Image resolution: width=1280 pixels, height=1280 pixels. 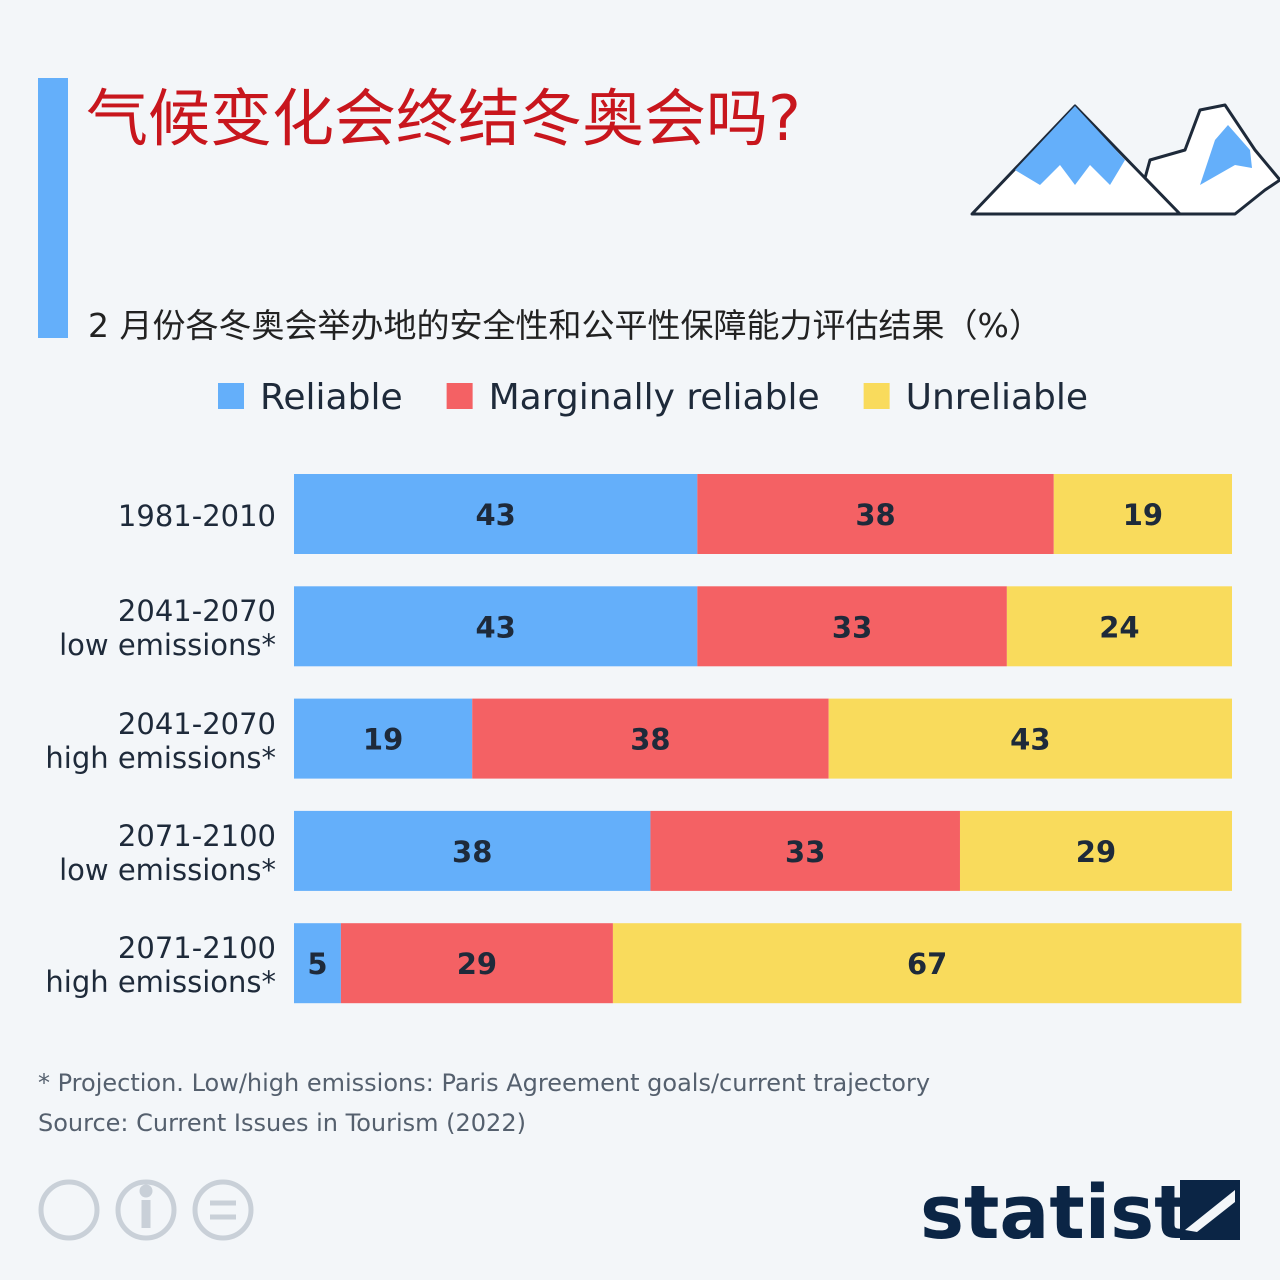 What do you see at coordinates (160, 965) in the screenshot?
I see `y-tick-label: 2071-2100 high emissions*` at bounding box center [160, 965].